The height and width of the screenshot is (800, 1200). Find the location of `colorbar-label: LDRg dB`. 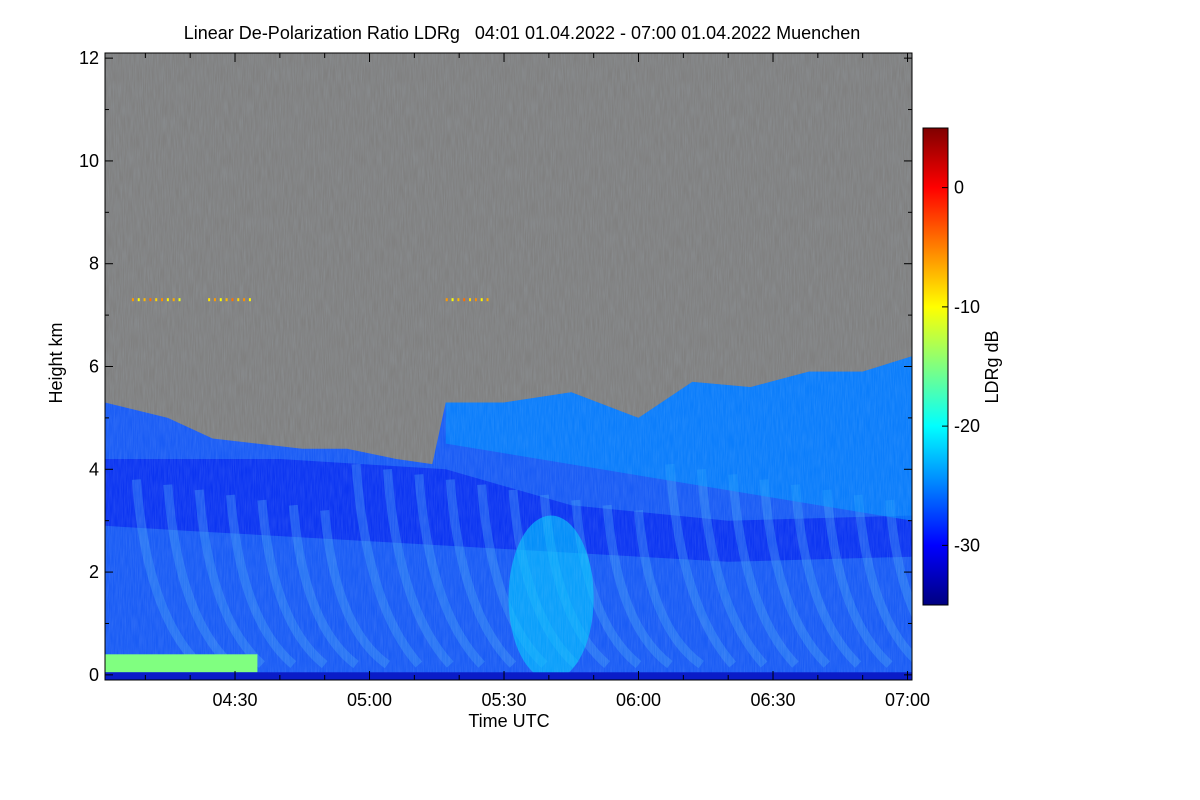

colorbar-label: LDRg dB is located at coordinates (992, 366).